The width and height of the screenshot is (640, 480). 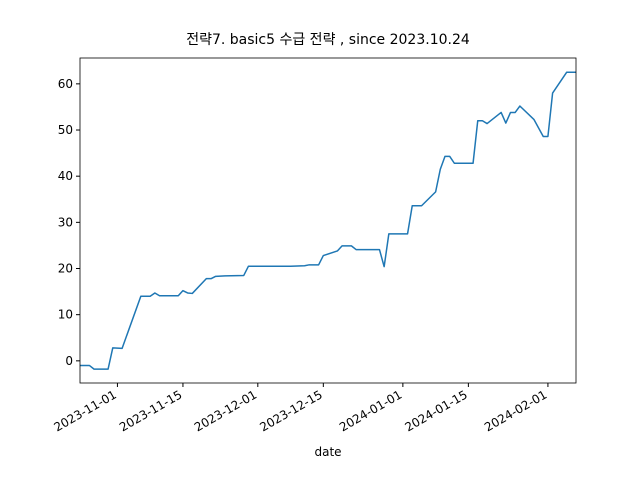 What do you see at coordinates (65, 176) in the screenshot?
I see `y-tick-label: 40` at bounding box center [65, 176].